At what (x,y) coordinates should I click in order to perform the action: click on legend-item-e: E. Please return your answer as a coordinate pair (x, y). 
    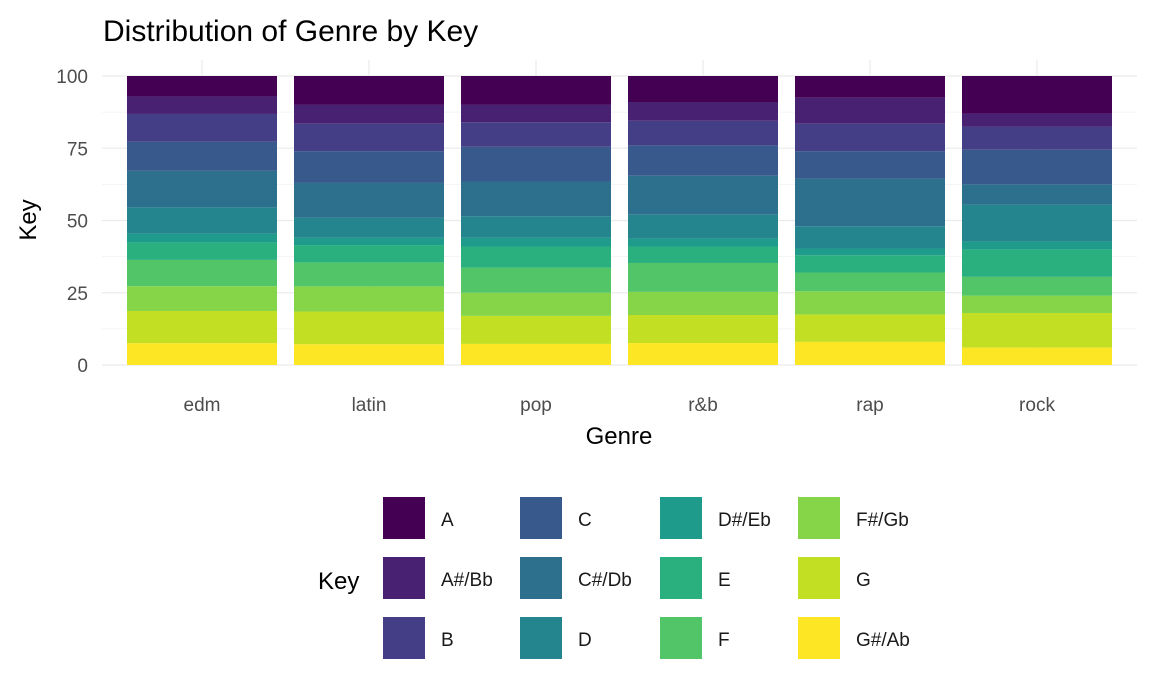
    Looking at the image, I should click on (695, 578).